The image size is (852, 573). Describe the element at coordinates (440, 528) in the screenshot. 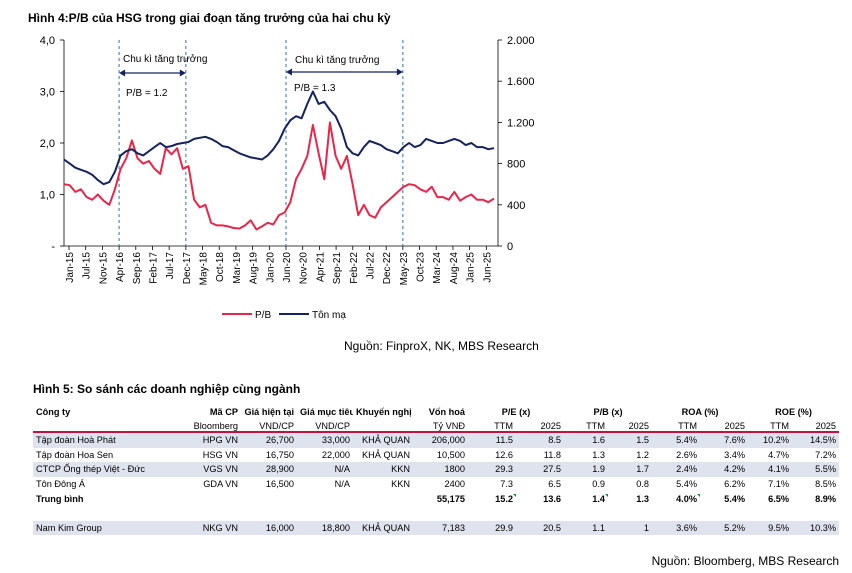

I see `table-cell: 7,183` at that location.